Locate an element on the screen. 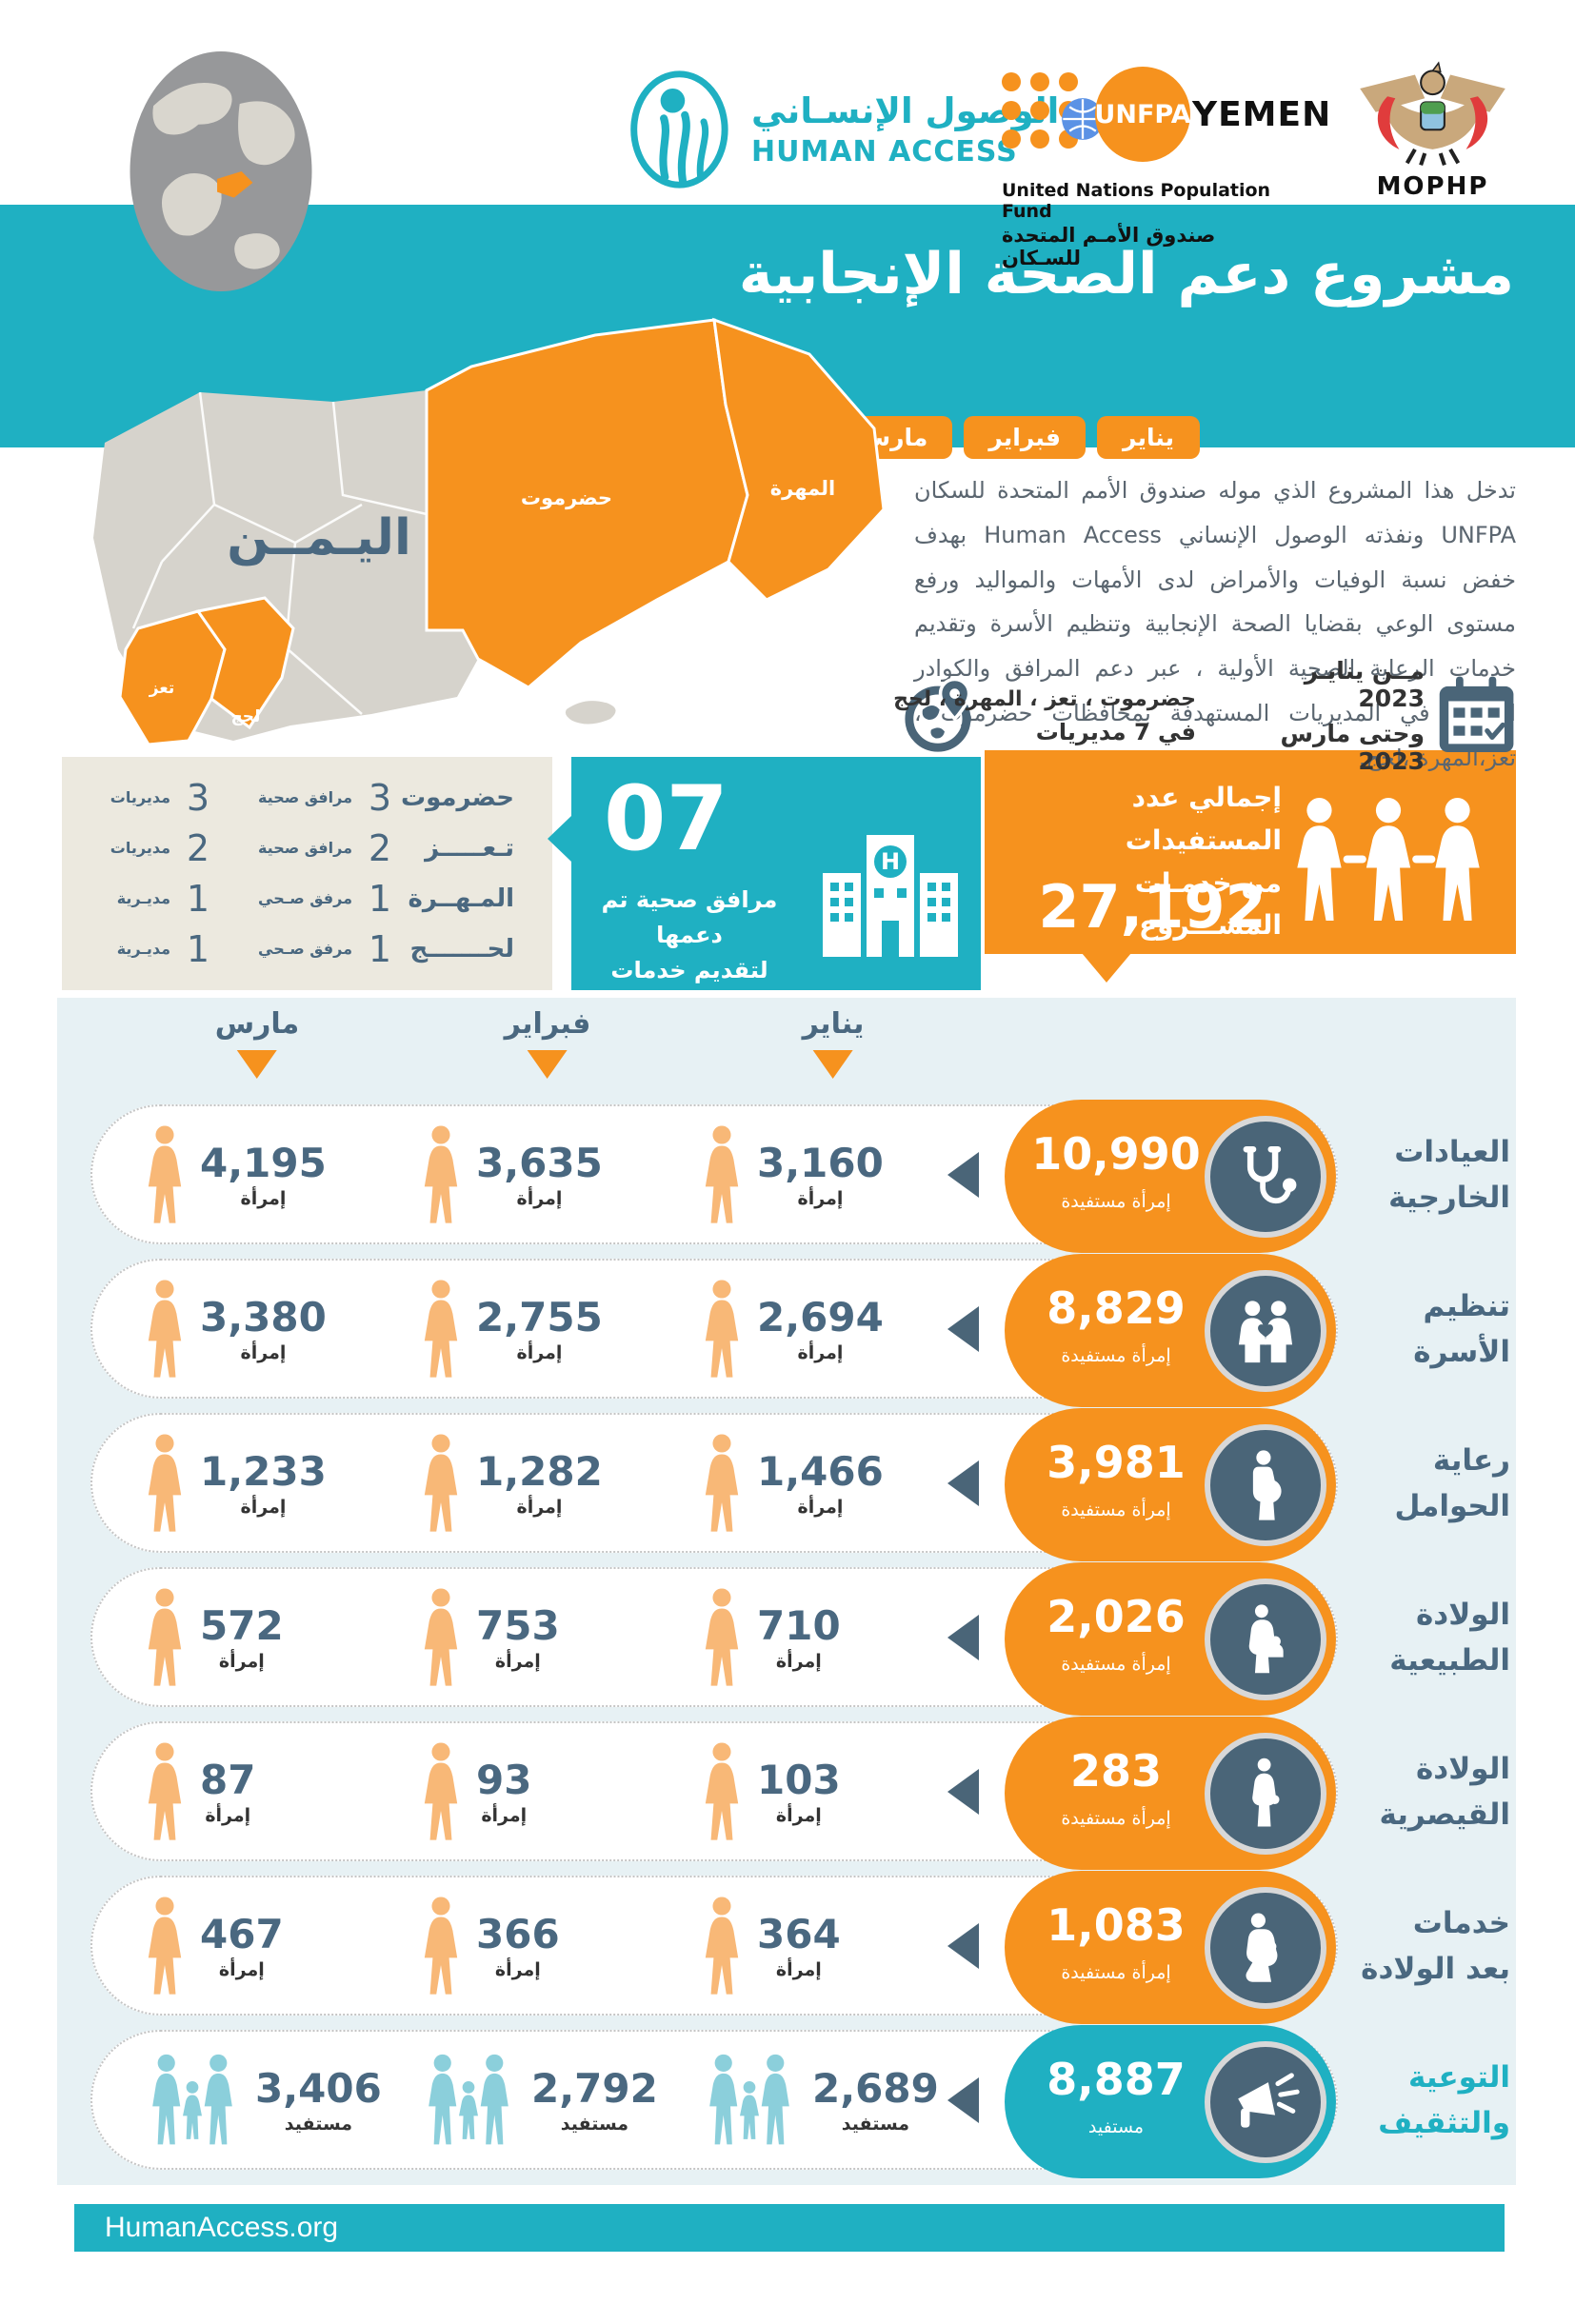 The image size is (1575, 2324). month-value-group: 710 إمرأة is located at coordinates (771, 1637).